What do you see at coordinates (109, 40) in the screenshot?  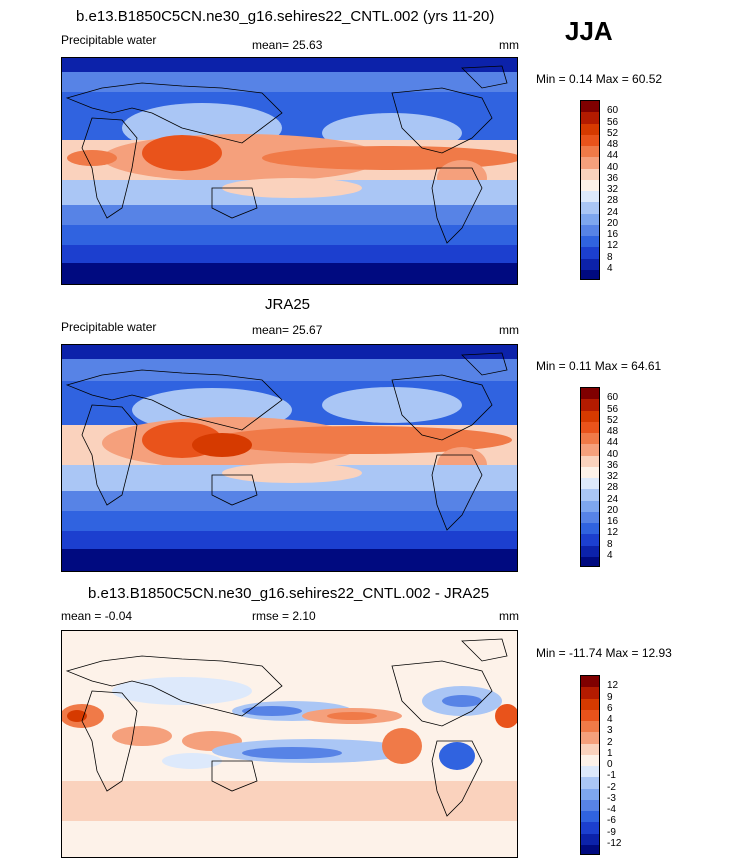 I see `panel1-variable-label: Precipitable water` at bounding box center [109, 40].